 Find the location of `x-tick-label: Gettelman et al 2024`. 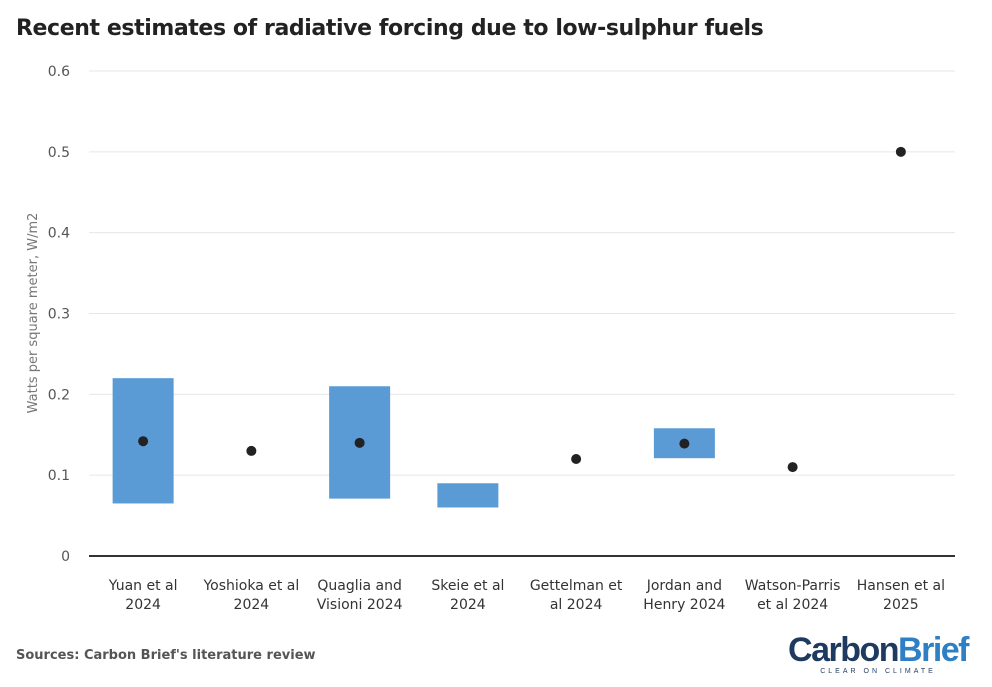

x-tick-label: Gettelman et al 2024 is located at coordinates (576, 595).